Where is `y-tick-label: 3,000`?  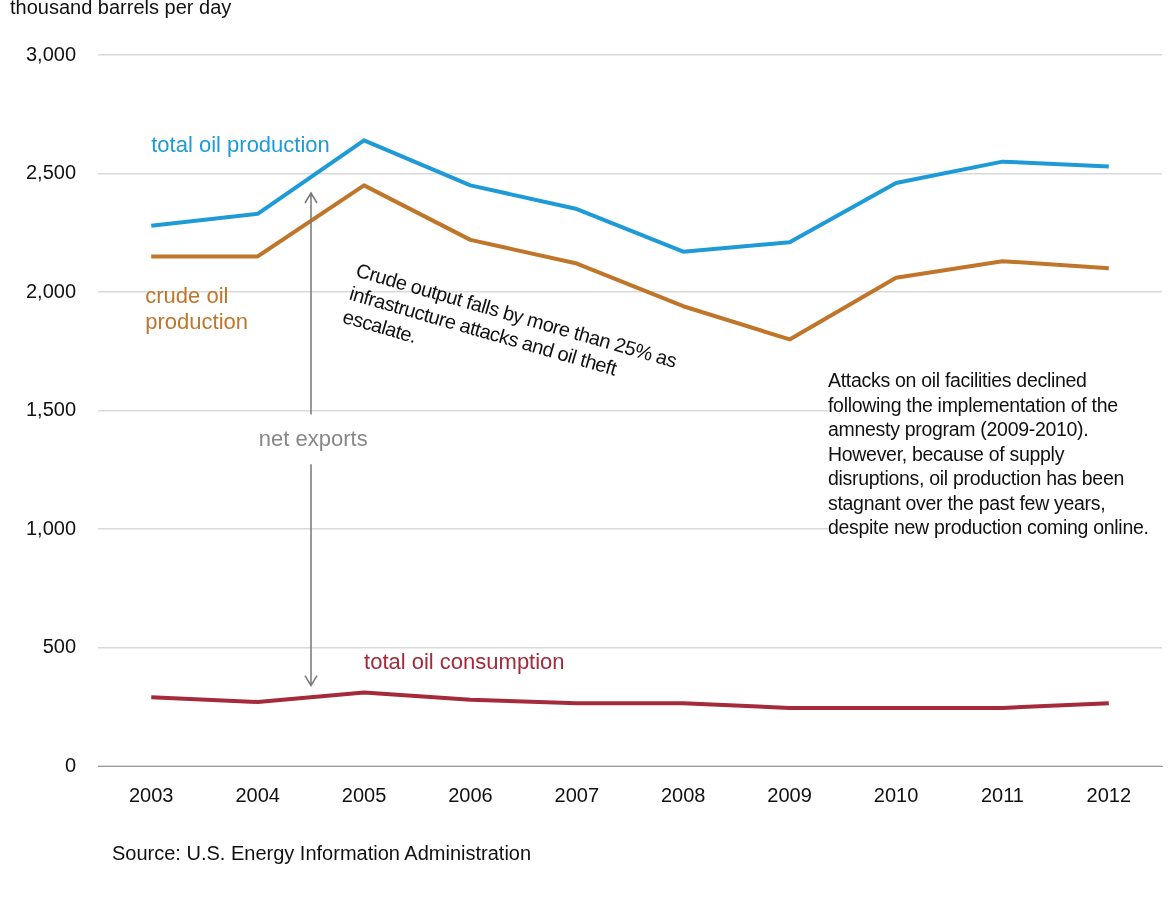
y-tick-label: 3,000 is located at coordinates (51, 53).